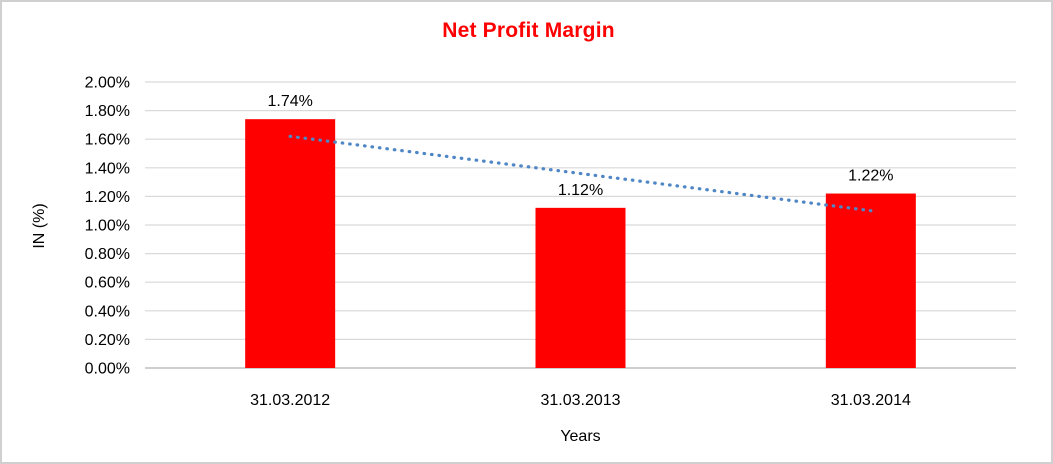 The height and width of the screenshot is (464, 1053). What do you see at coordinates (580, 400) in the screenshot?
I see `x-tick-label: 31.03.2013` at bounding box center [580, 400].